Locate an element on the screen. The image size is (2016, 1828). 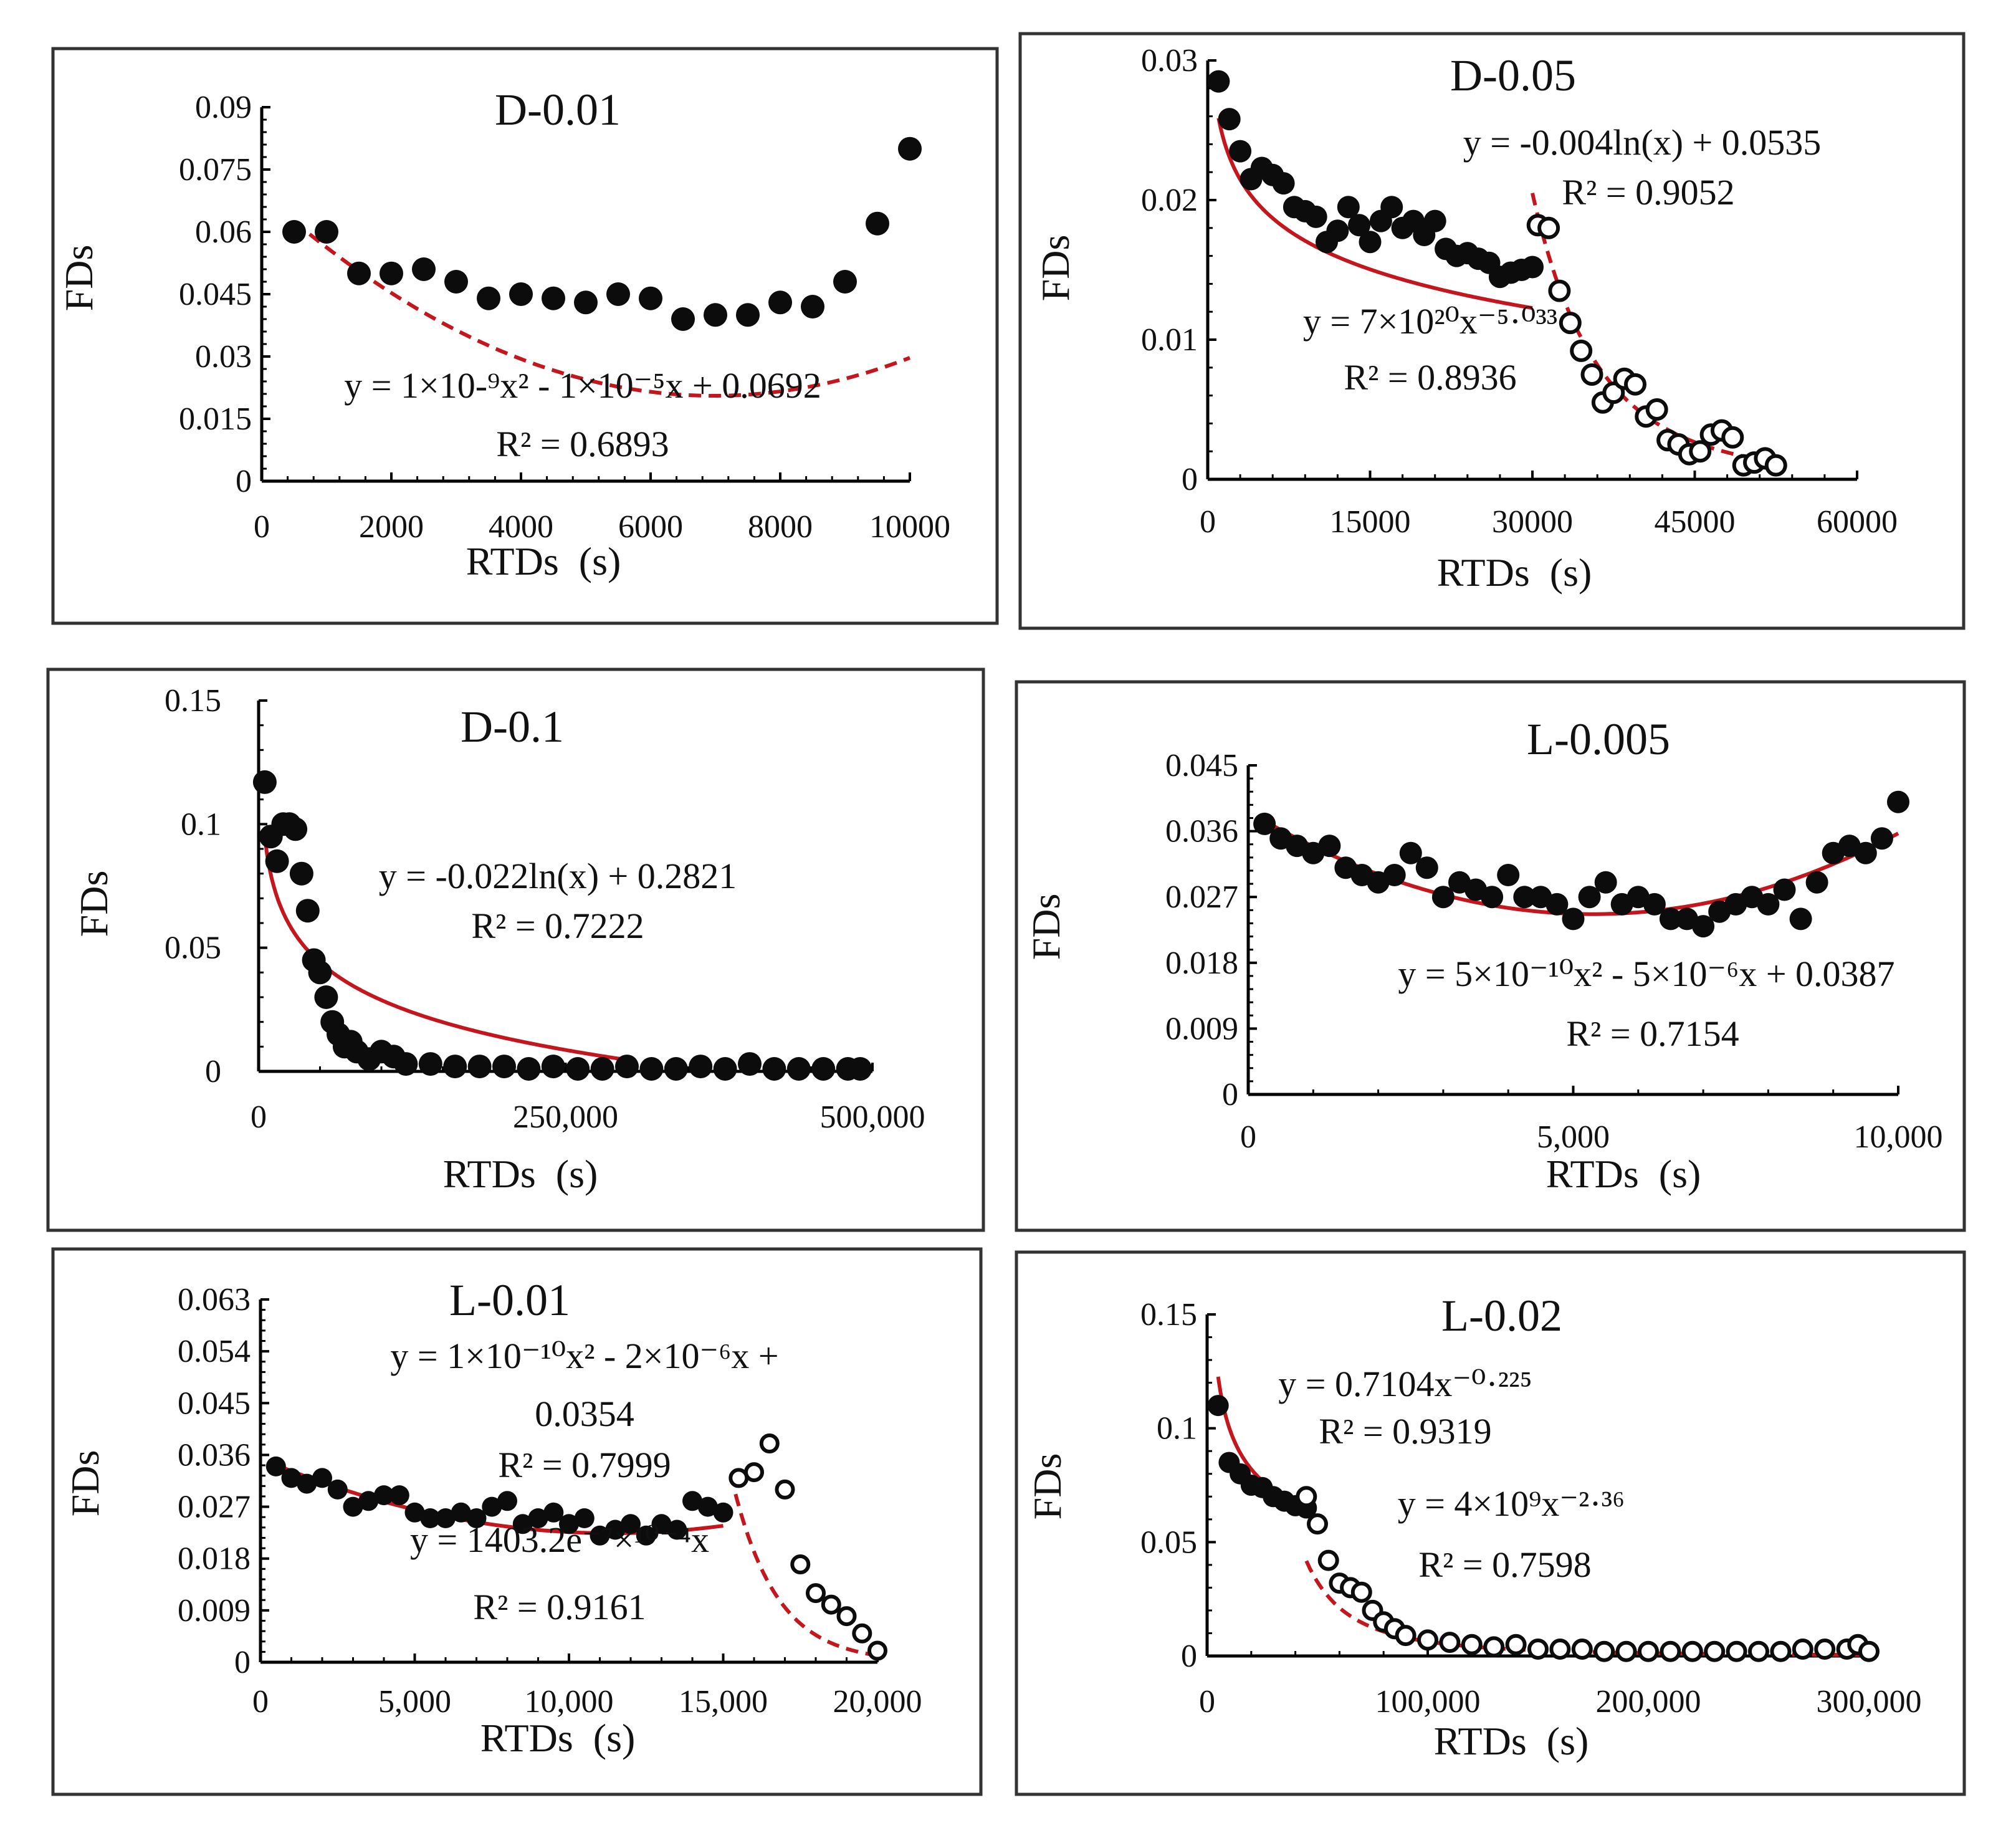
panel-frame is located at coordinates (1490, 956).